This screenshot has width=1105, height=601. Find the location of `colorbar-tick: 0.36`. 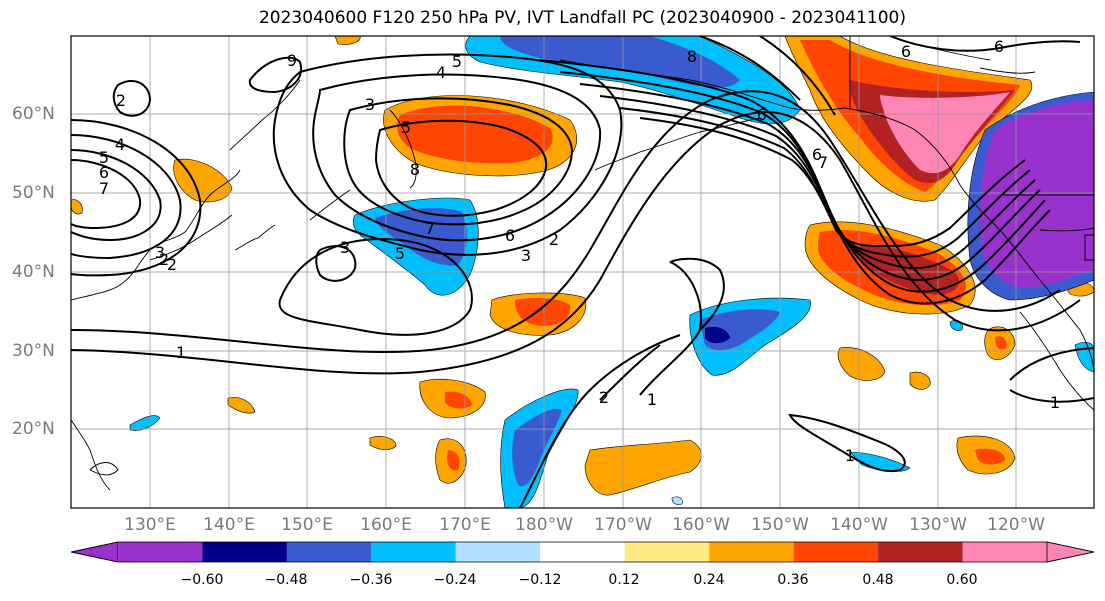

colorbar-tick: 0.36 is located at coordinates (793, 580).